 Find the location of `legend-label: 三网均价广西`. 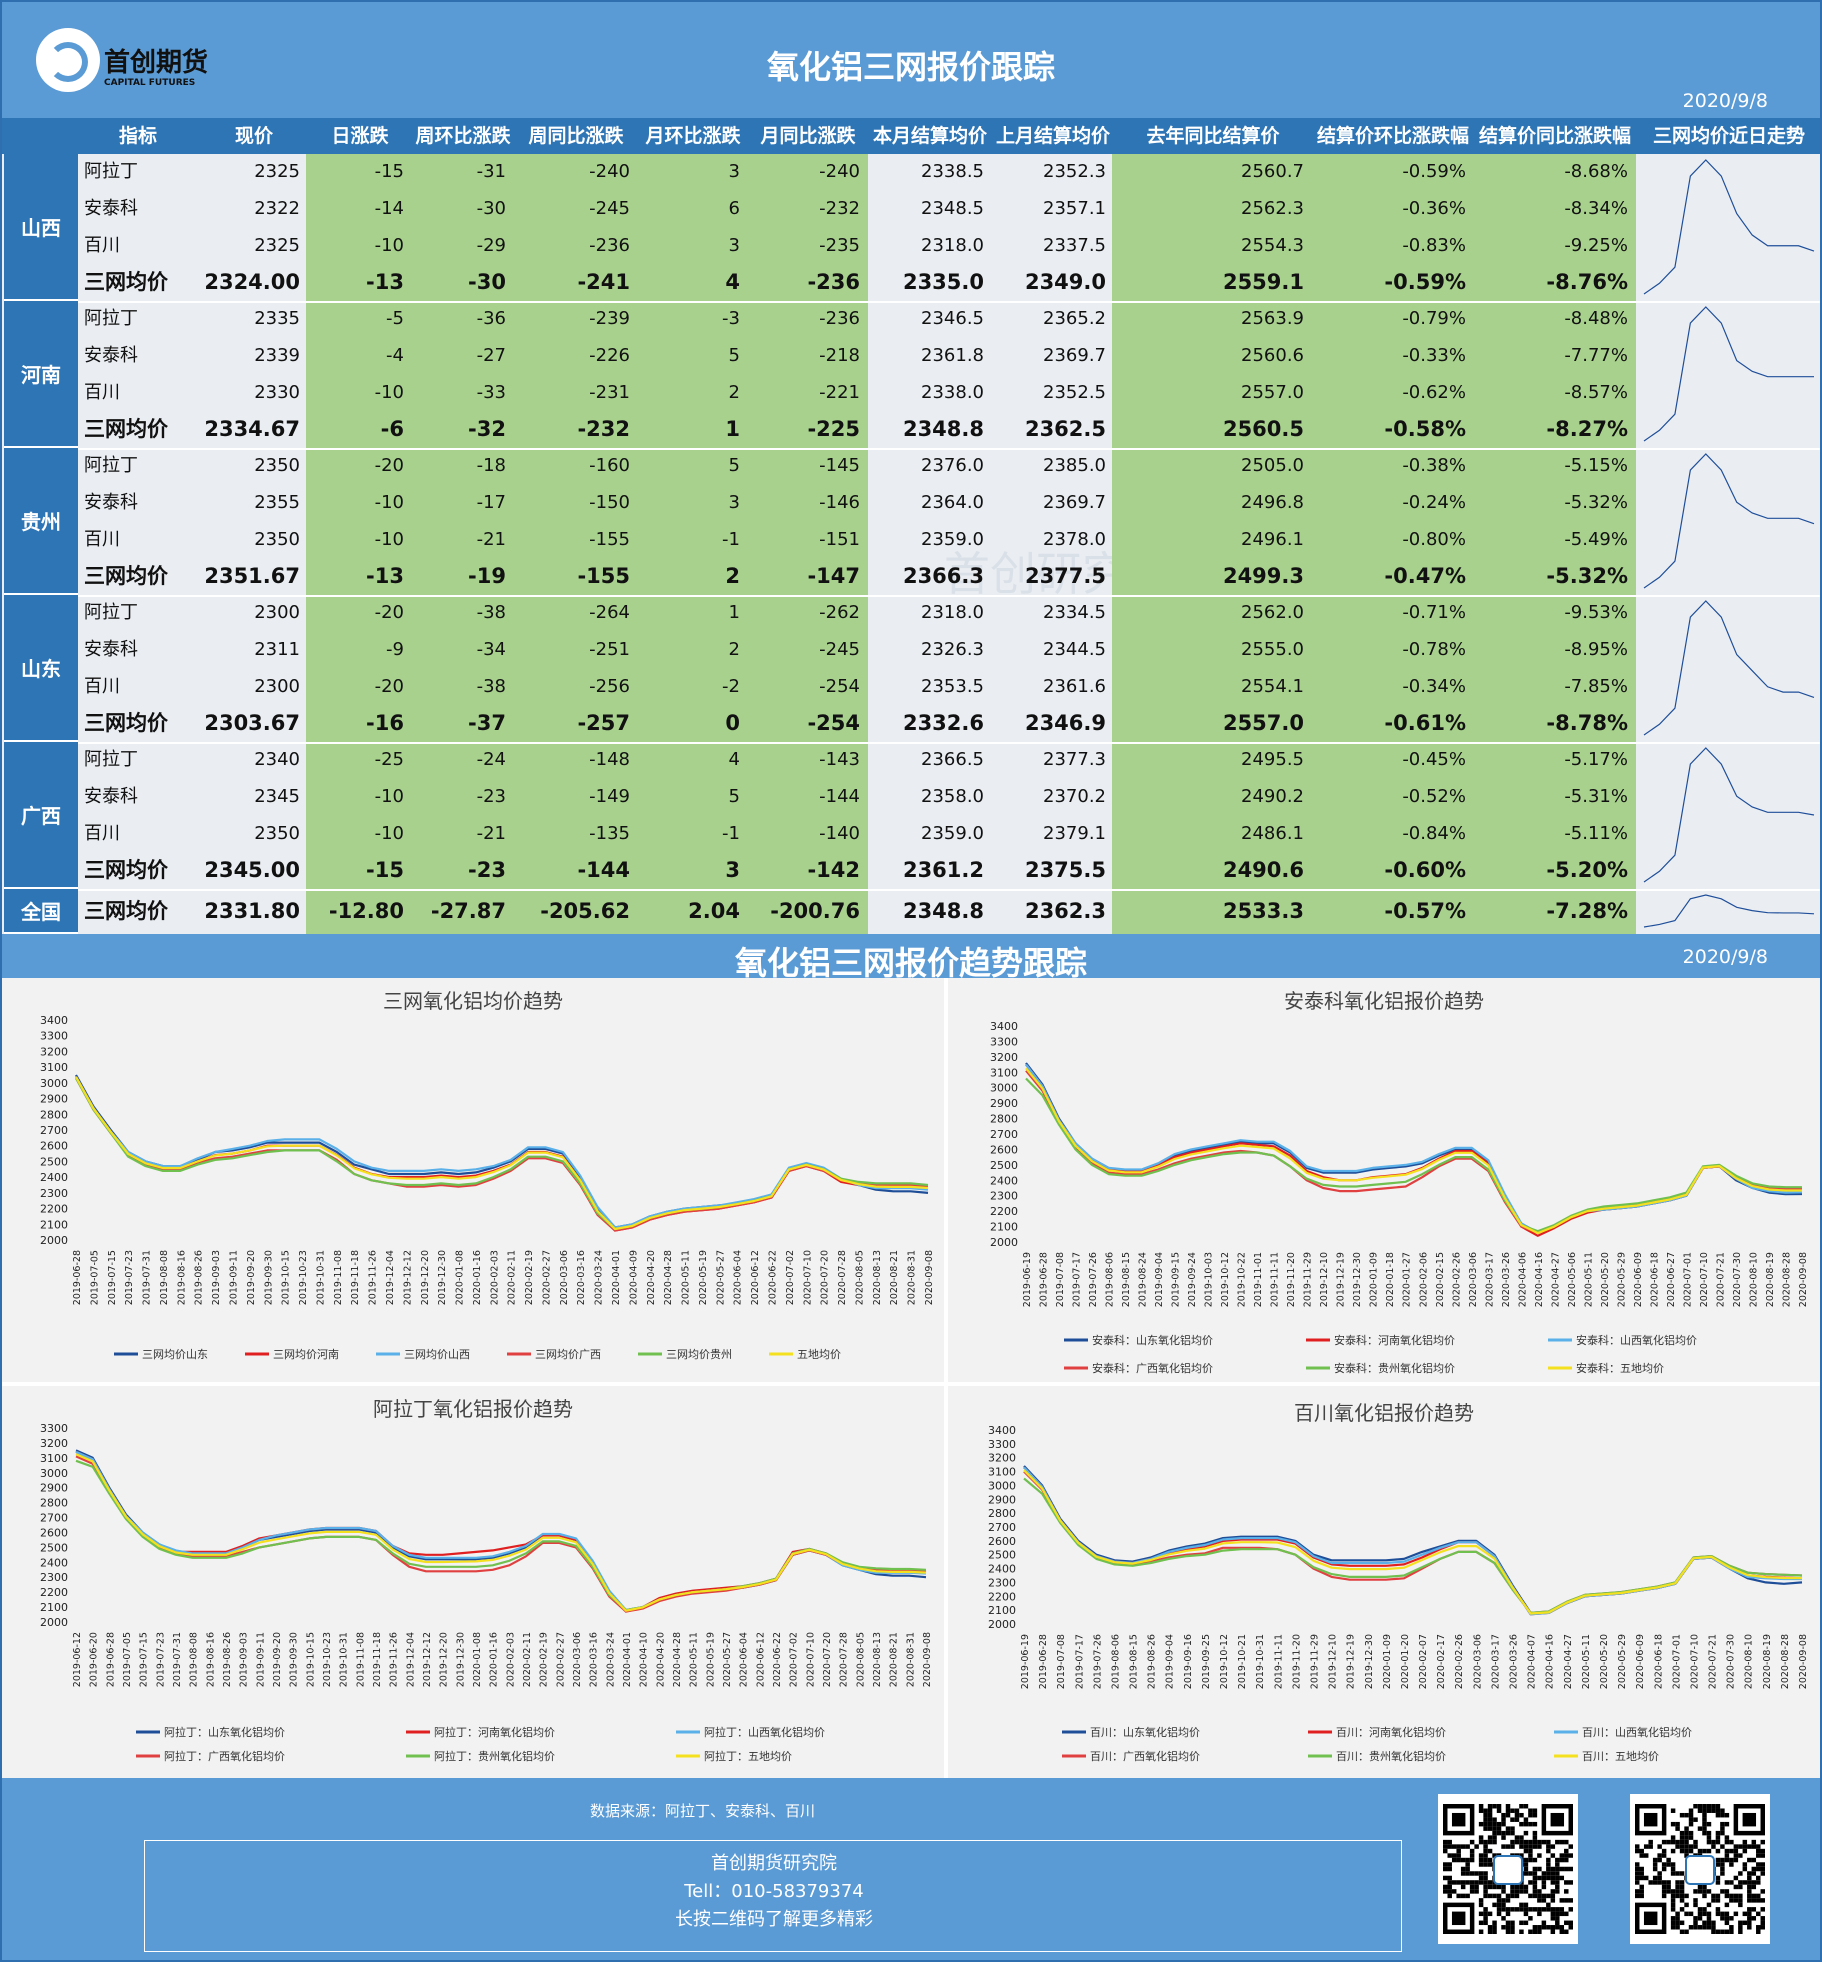

legend-label: 三网均价广西 is located at coordinates (568, 1354).